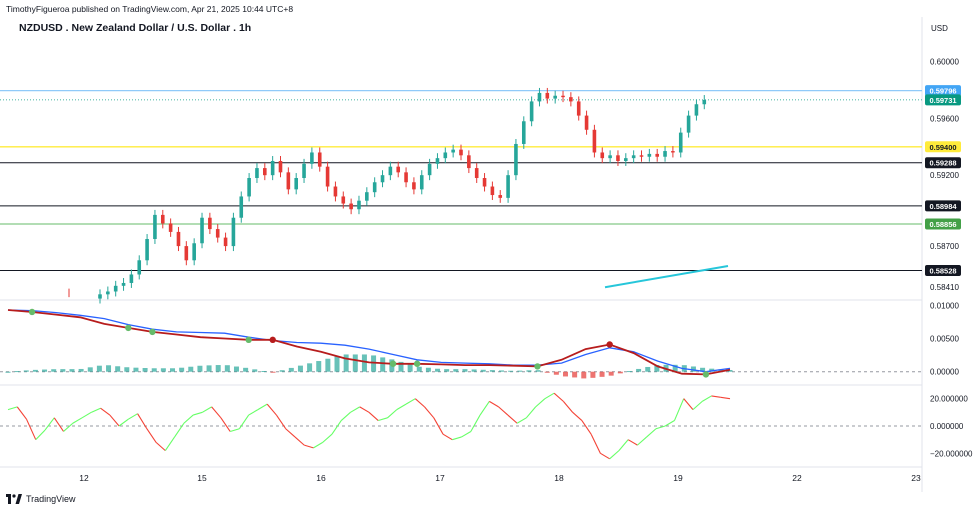  Describe the element at coordinates (942, 147) in the screenshot. I see `price-label-text: 0.59400` at that location.